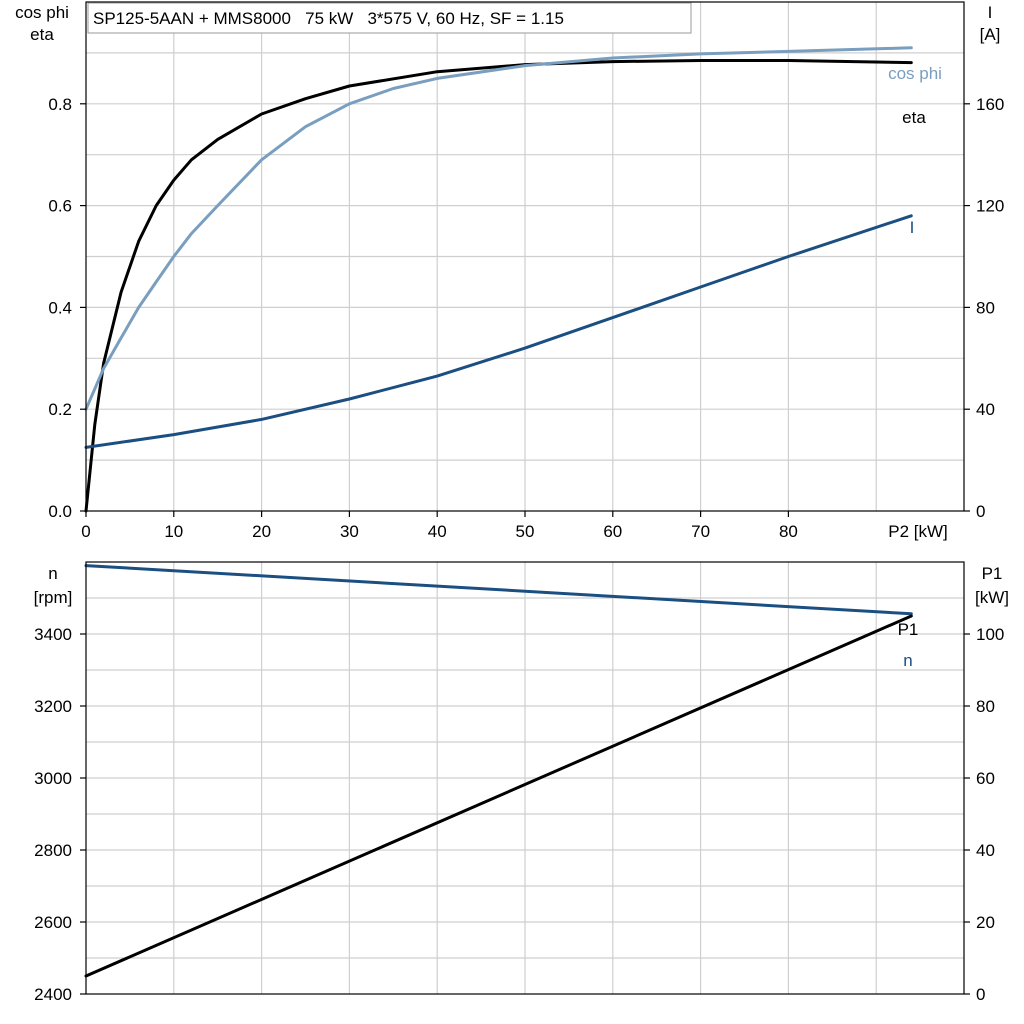 This screenshot has width=1024, height=1024. Describe the element at coordinates (612, 531) in the screenshot. I see `x-tick-label: 60` at that location.